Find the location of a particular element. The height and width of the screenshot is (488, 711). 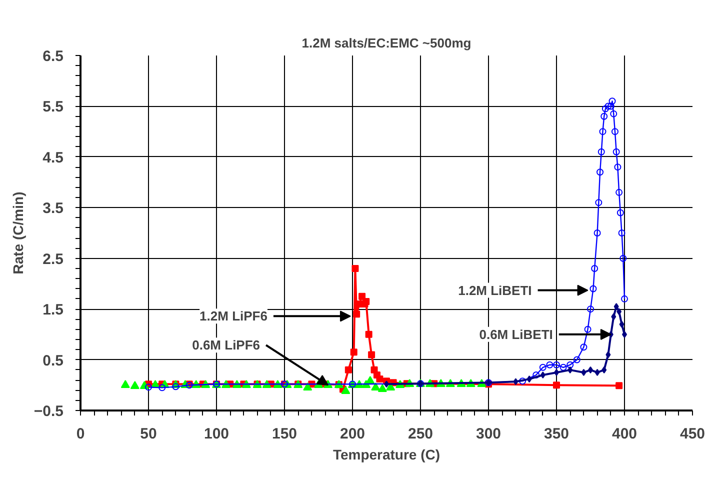

x-tick-label: 0 is located at coordinates (80, 434).